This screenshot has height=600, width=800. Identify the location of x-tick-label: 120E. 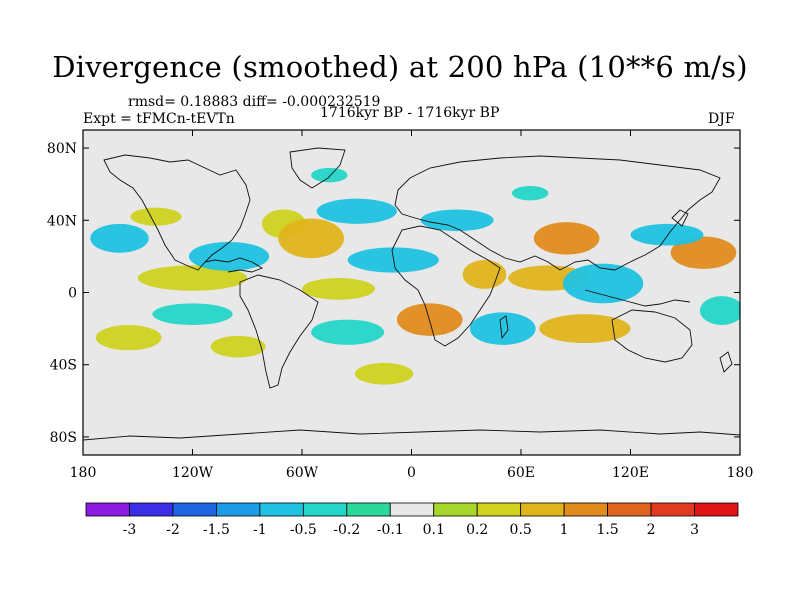
(630, 473).